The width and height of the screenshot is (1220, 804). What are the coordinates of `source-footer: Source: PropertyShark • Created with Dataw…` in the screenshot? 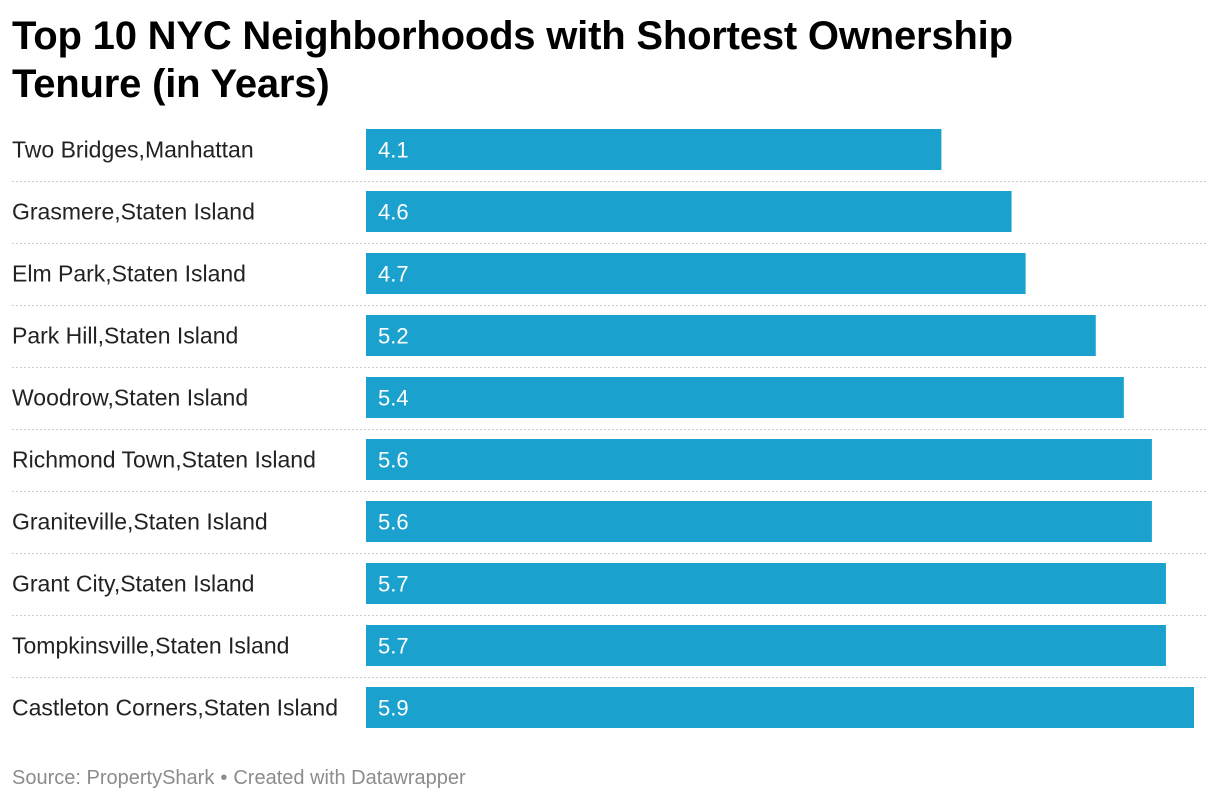 It's located at (239, 778).